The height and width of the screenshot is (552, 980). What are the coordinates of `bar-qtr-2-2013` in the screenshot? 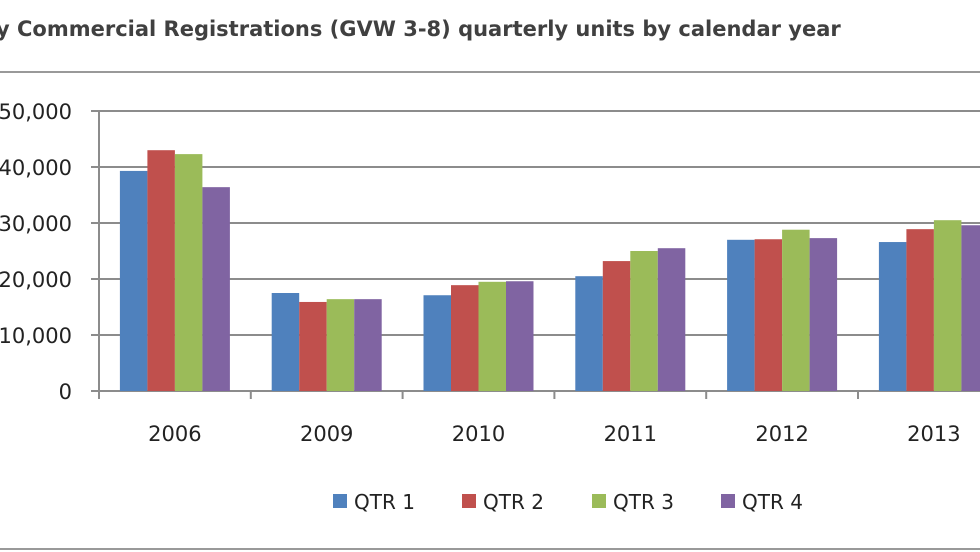 It's located at (920, 310).